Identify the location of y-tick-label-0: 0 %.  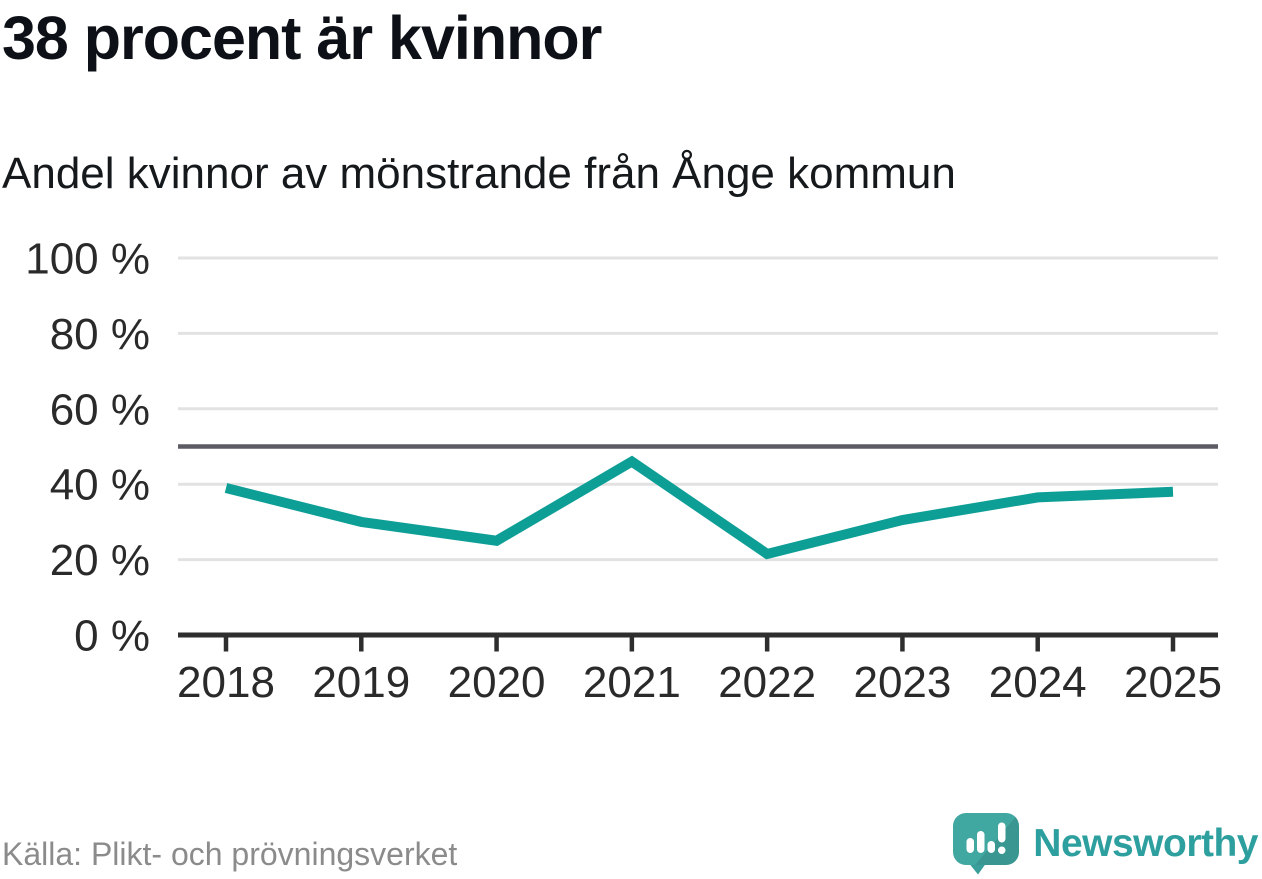
(112, 636).